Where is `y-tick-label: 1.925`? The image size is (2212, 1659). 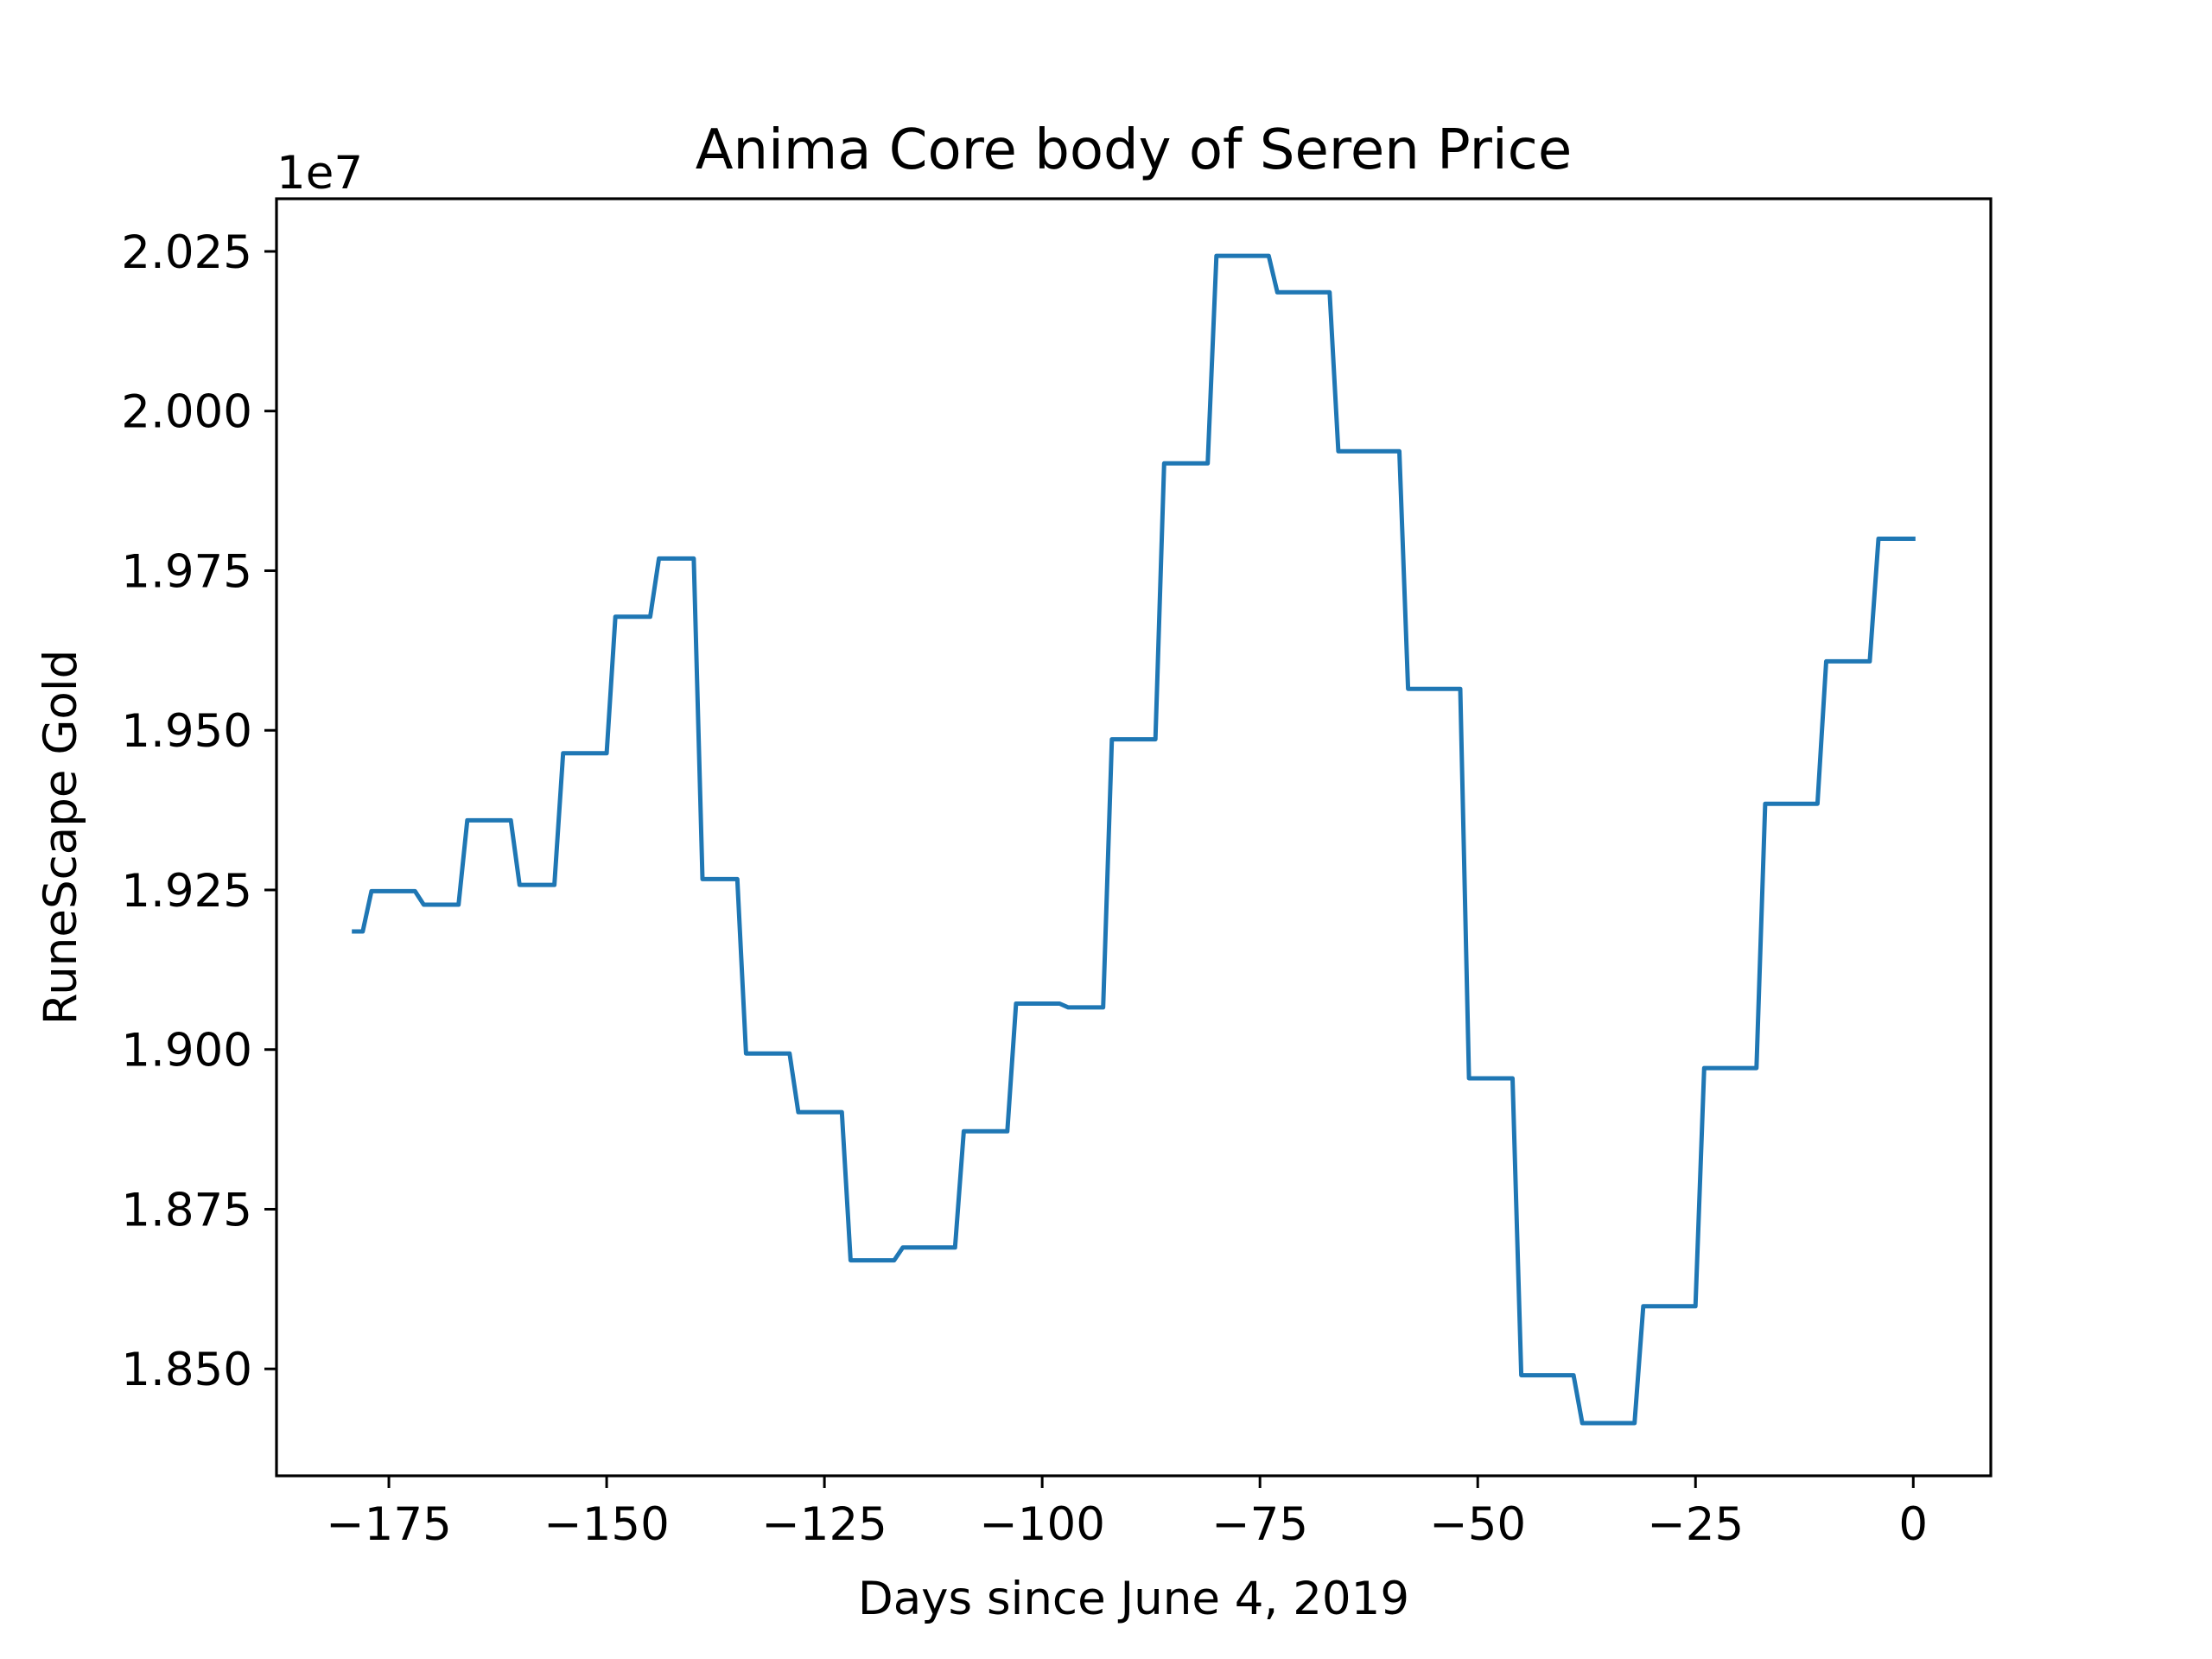 y-tick-label: 1.925 is located at coordinates (186, 891).